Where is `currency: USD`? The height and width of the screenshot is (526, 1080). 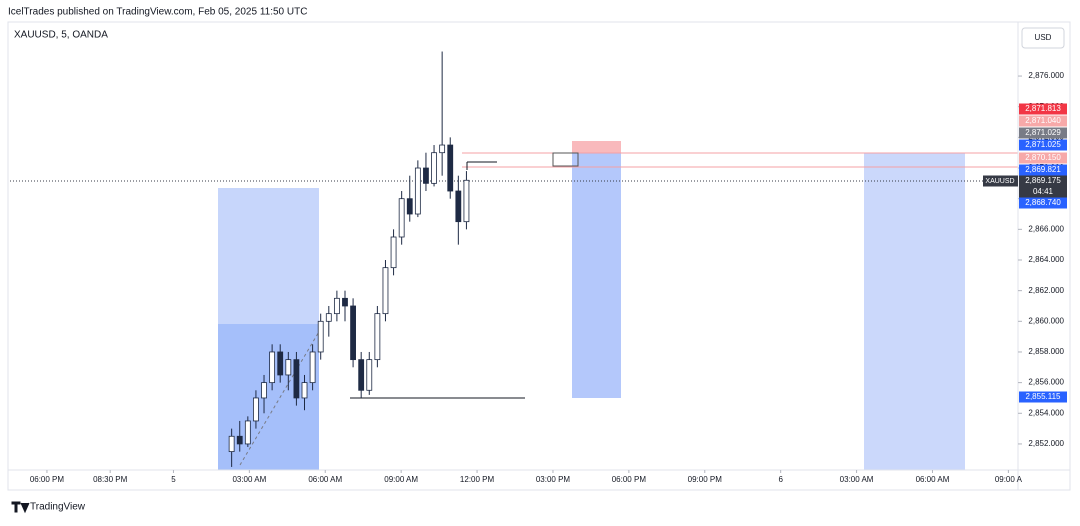 currency: USD is located at coordinates (1043, 37).